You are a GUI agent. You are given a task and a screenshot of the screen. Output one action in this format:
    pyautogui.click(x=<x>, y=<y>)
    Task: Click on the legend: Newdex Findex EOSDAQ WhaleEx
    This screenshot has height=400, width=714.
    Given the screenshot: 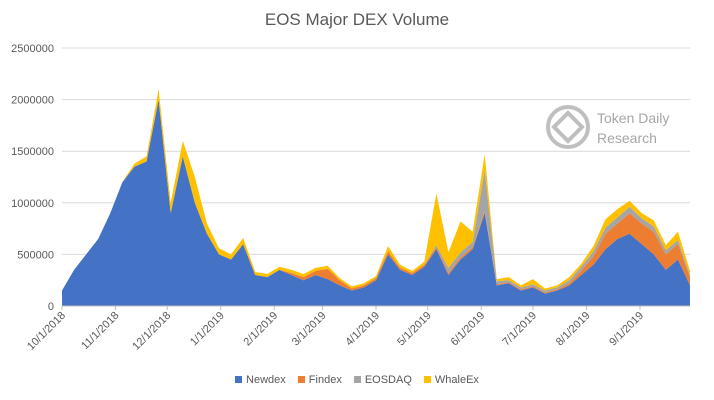 What is the action you would take?
    pyautogui.click(x=357, y=380)
    